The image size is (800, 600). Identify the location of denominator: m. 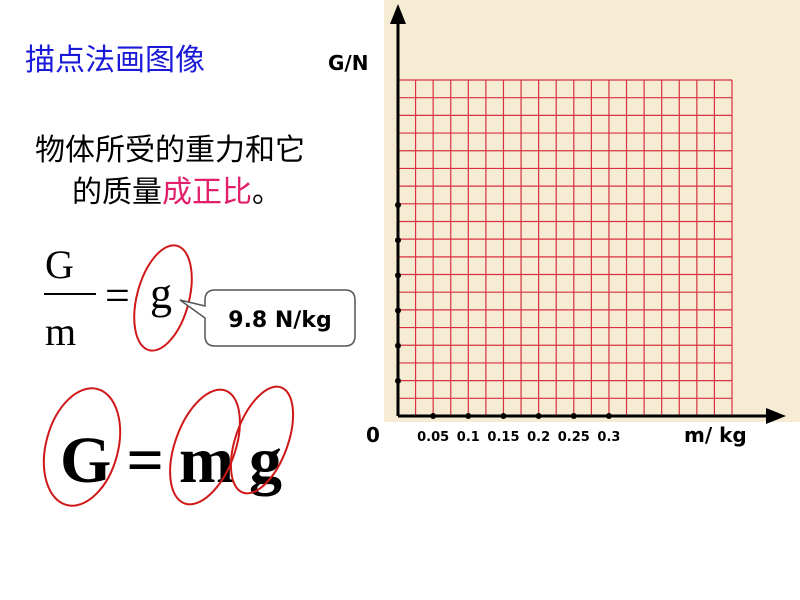
(60, 331).